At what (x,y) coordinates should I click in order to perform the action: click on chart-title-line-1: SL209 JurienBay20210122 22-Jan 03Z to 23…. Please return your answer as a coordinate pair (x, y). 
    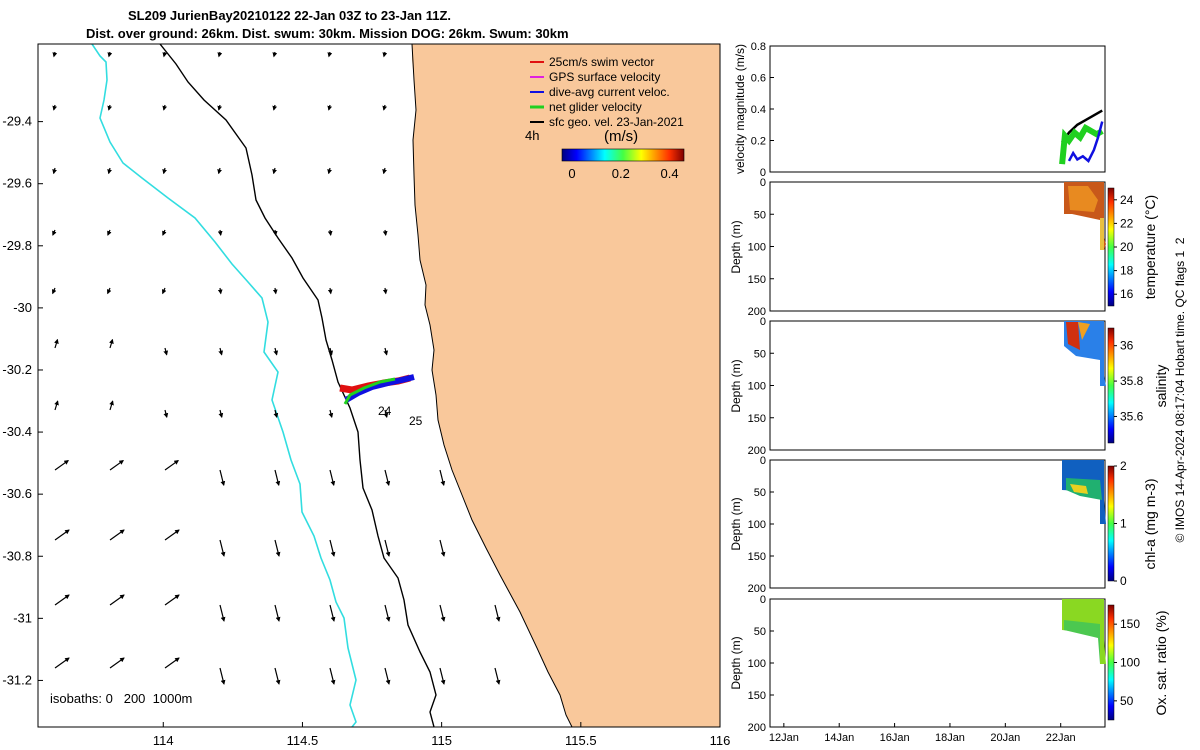
    Looking at the image, I should click on (290, 15).